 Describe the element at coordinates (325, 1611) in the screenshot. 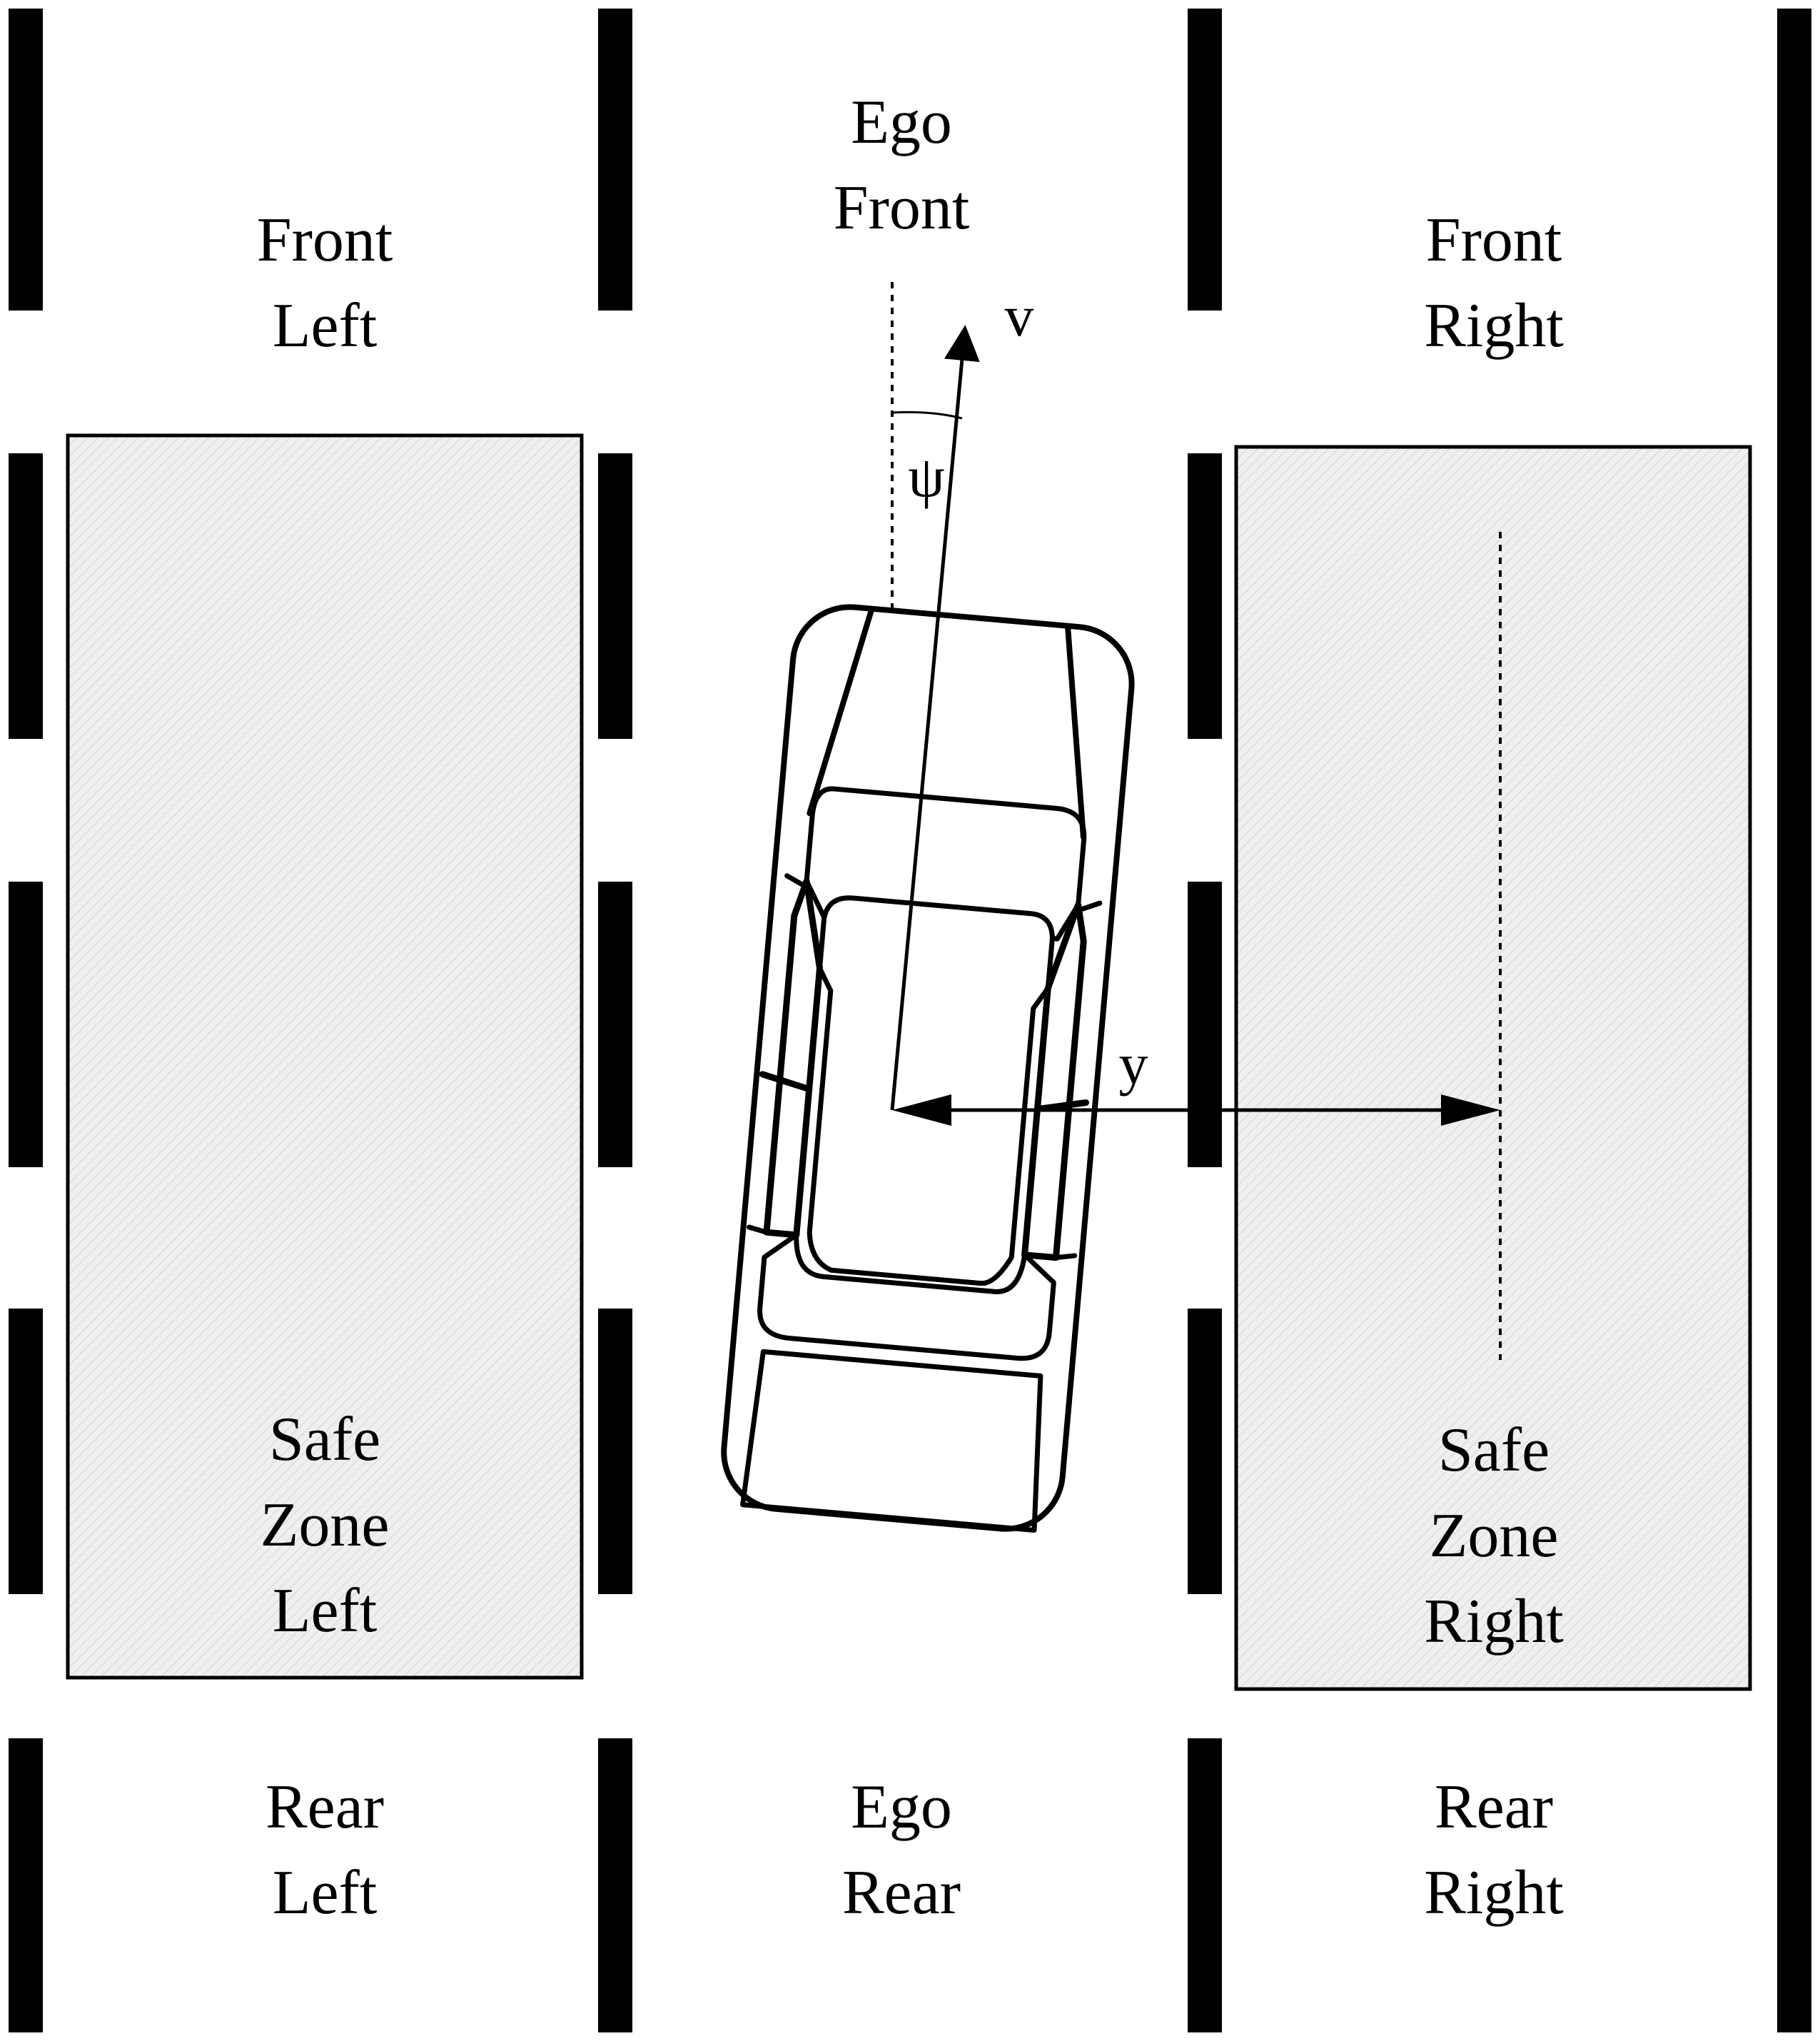

I see `safe-zone-left-line3: Left` at that location.